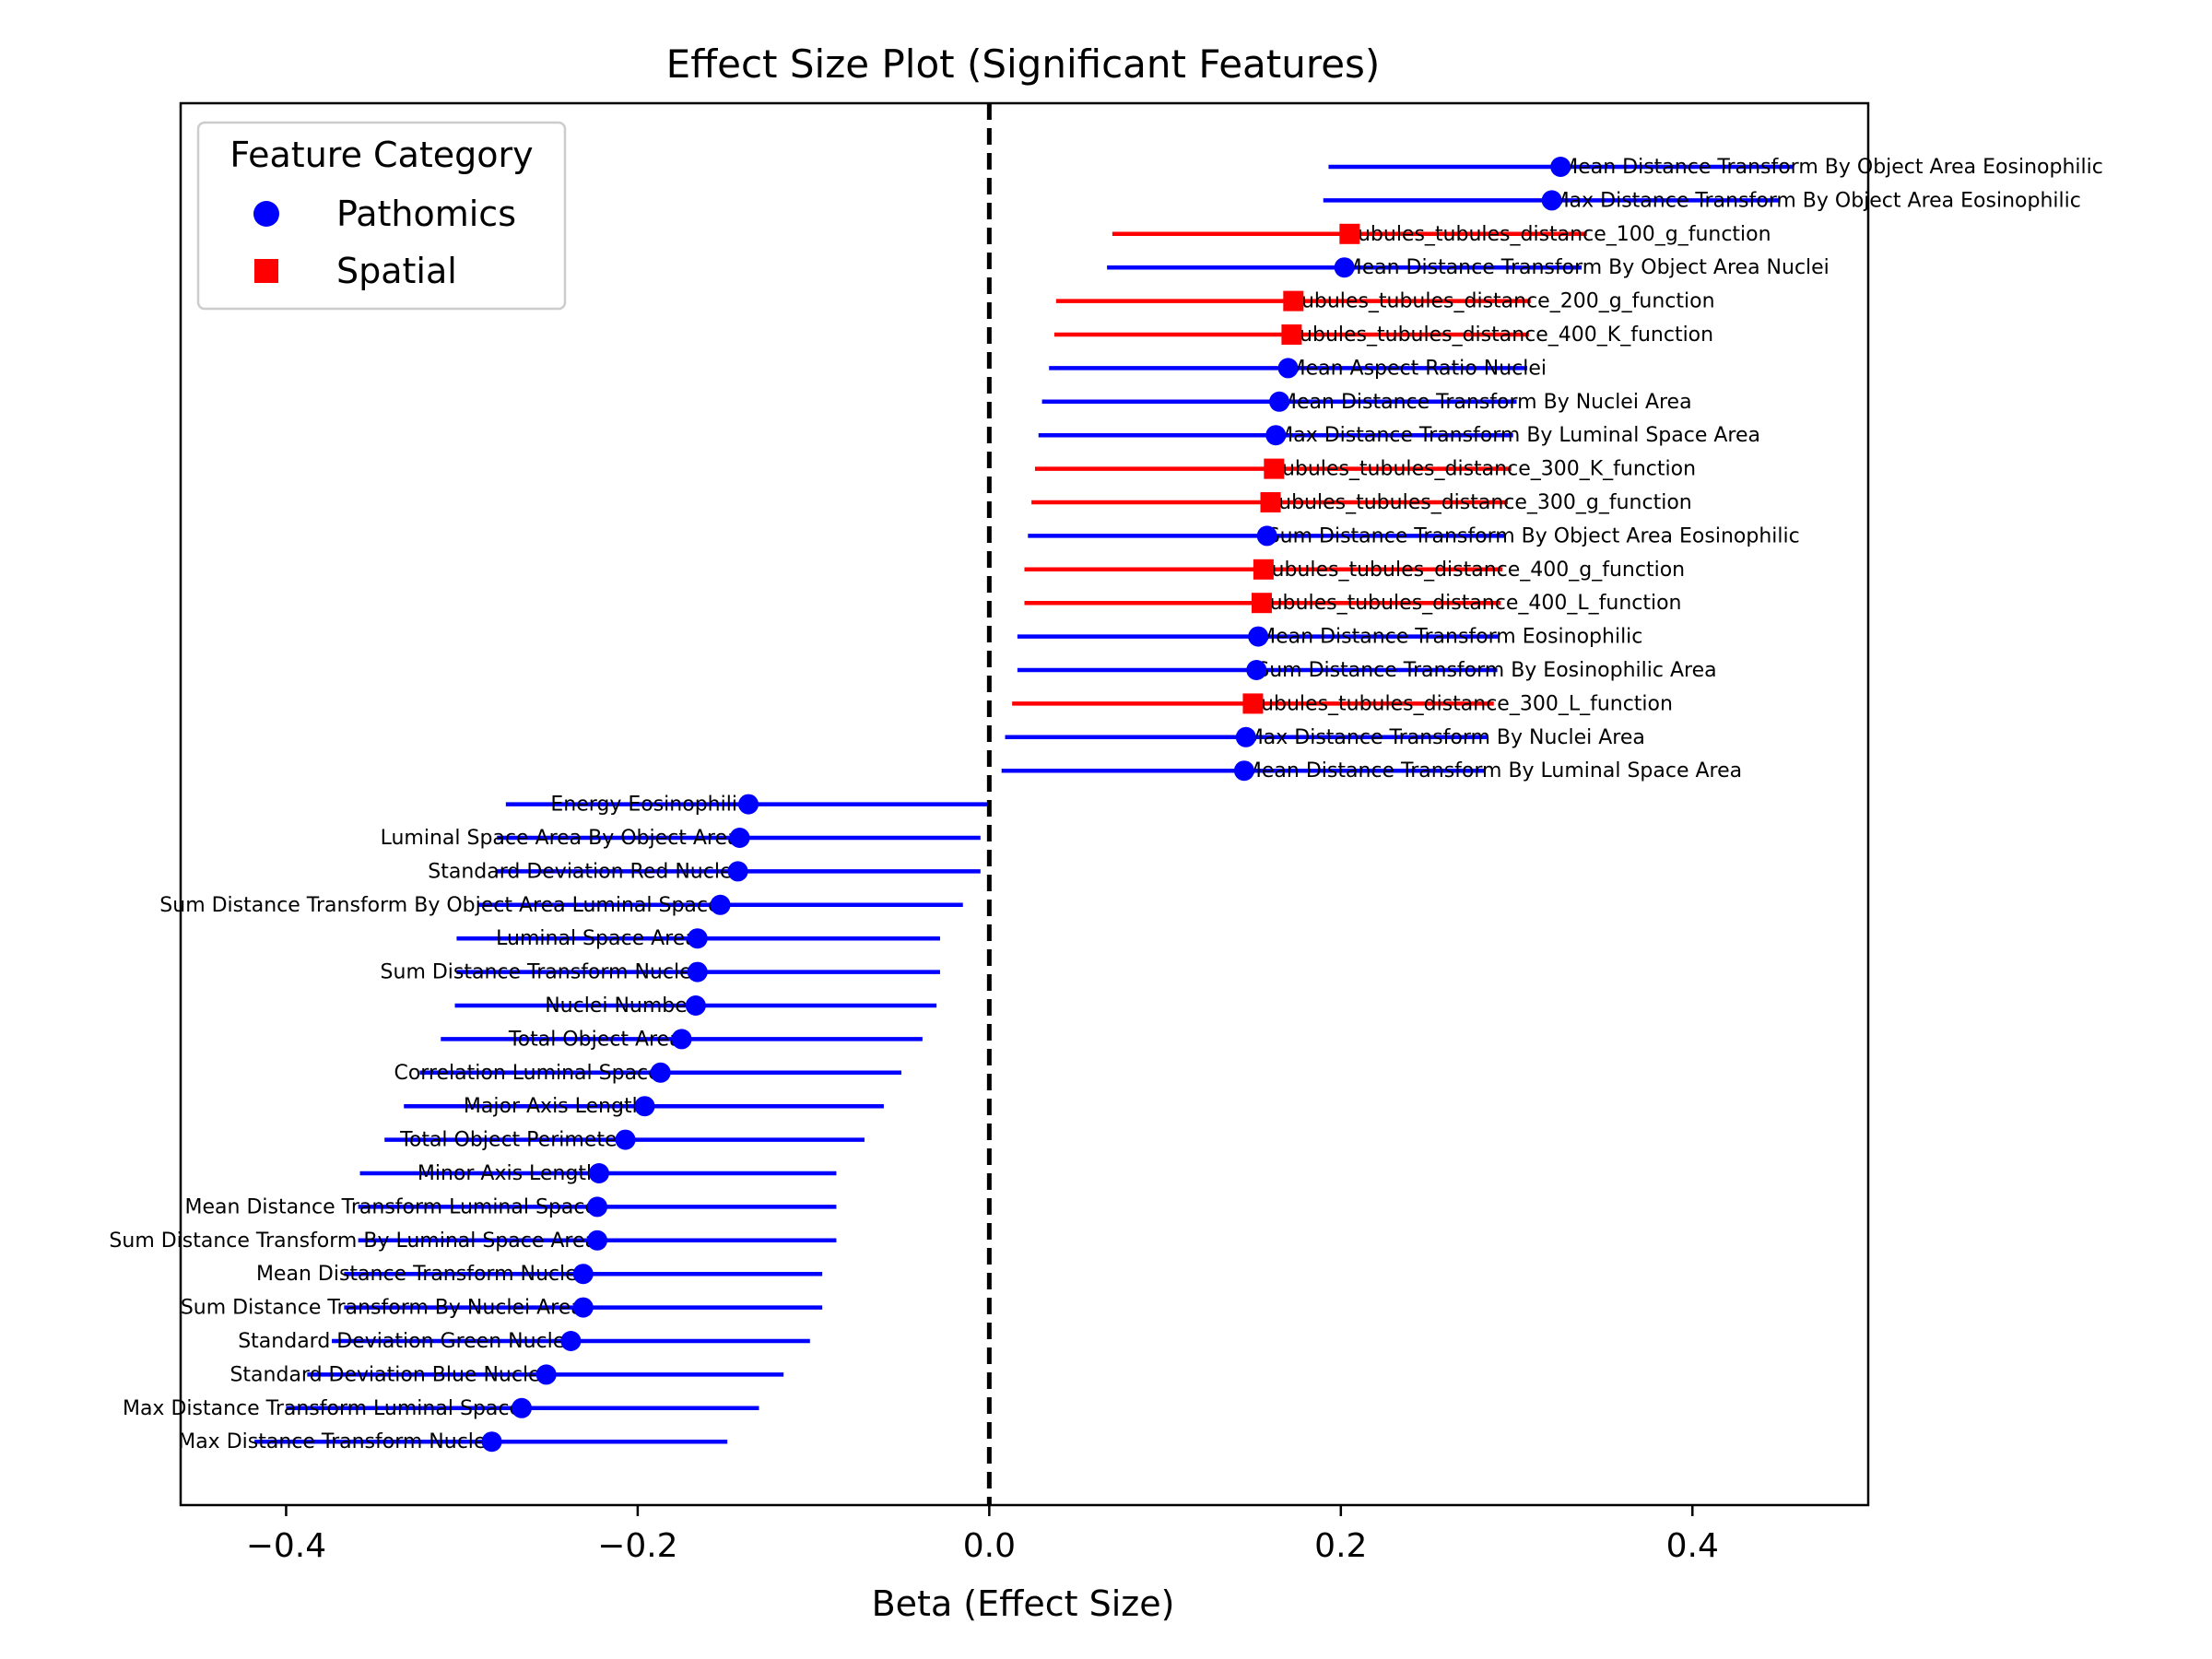  I want to click on feature-label: Standard Deviation Blue Nuclei, so click(387, 1374).